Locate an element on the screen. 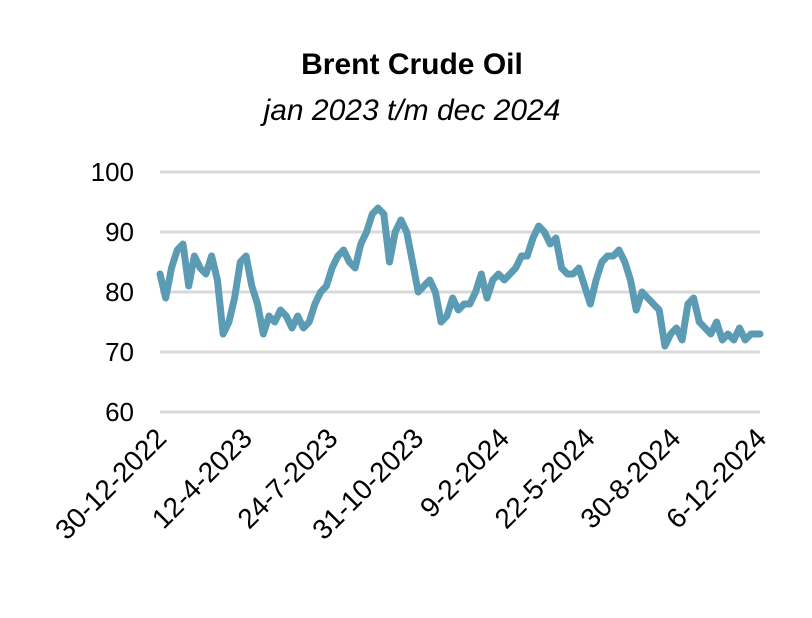  y-tick-label: 80 is located at coordinates (119, 292).